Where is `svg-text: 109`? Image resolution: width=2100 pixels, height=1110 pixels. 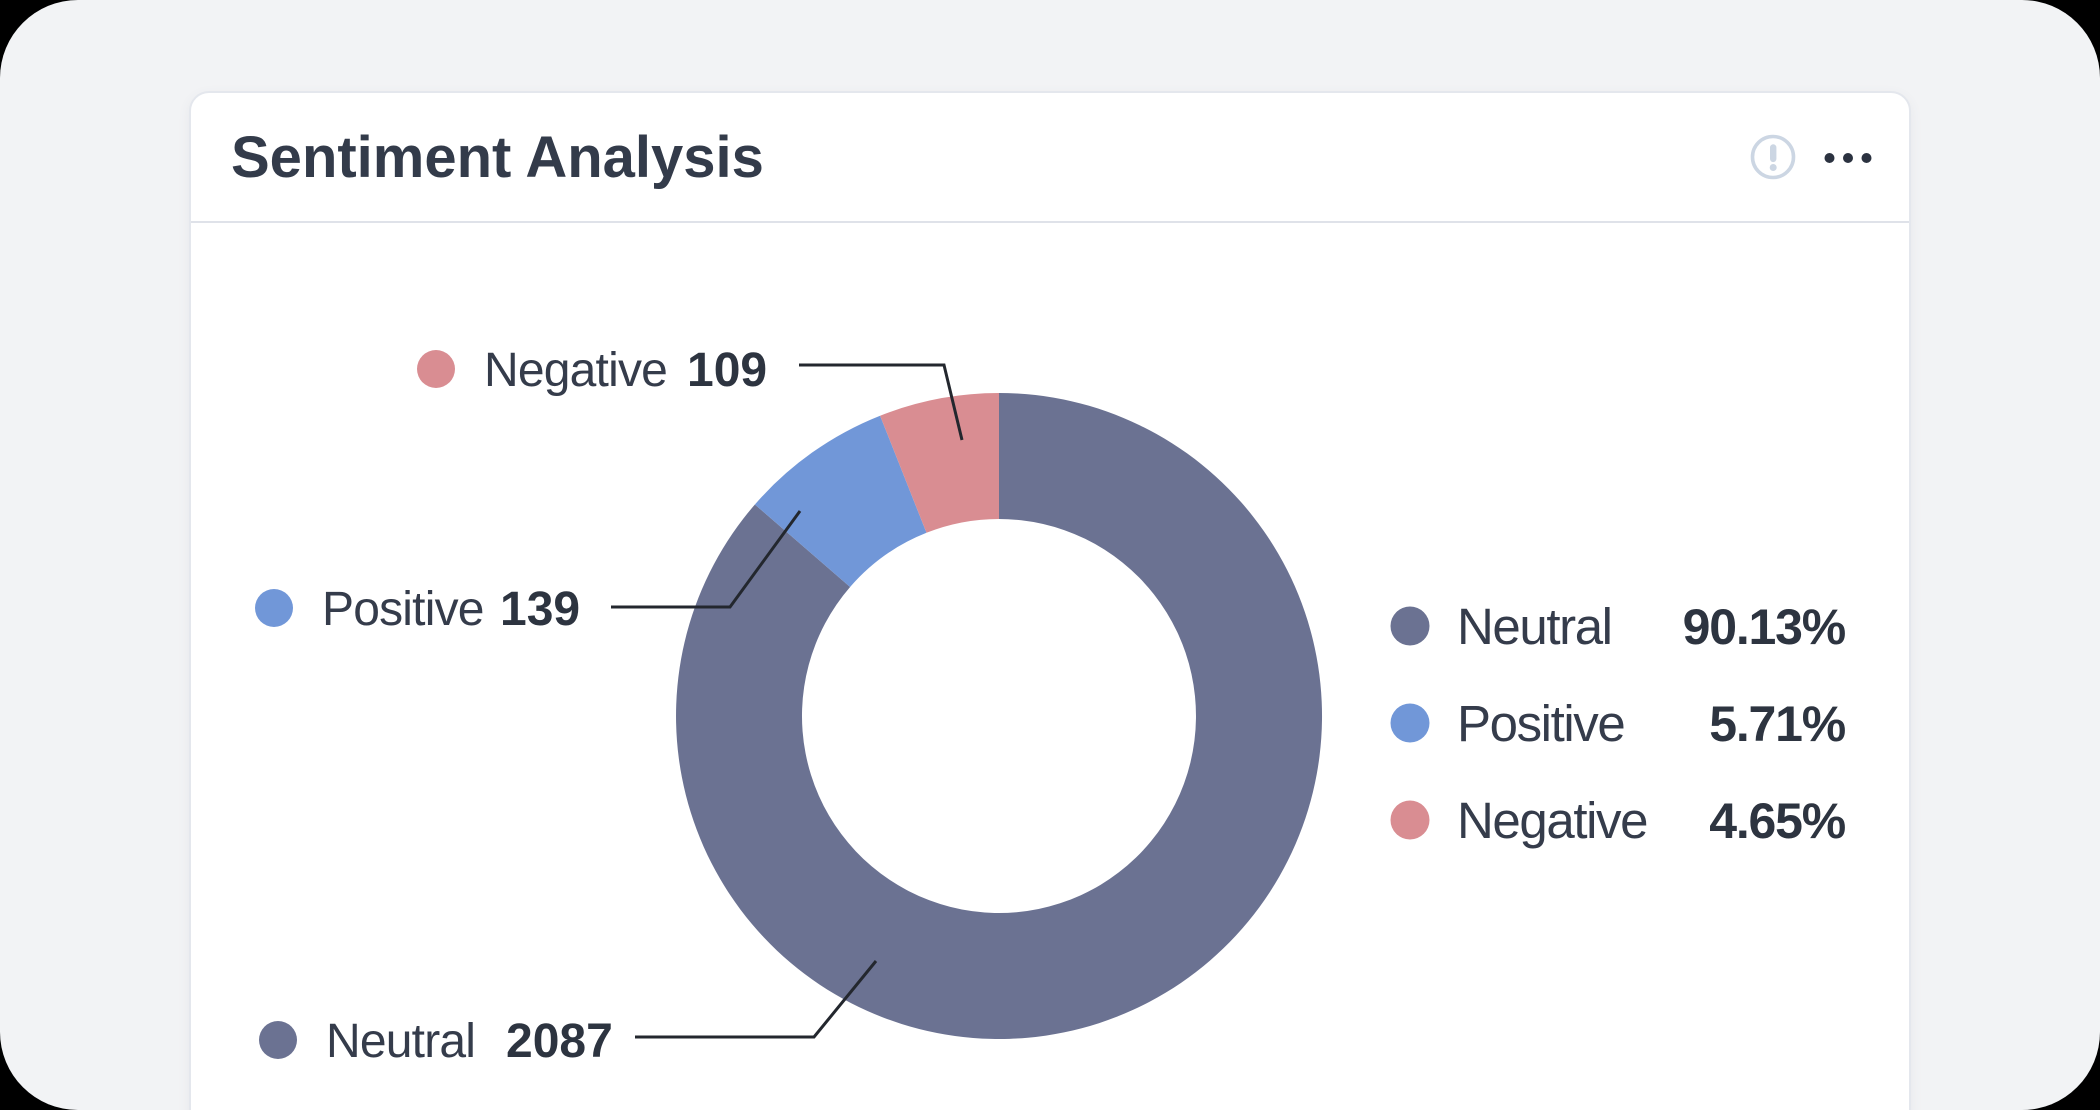 svg-text: 109 is located at coordinates (727, 370).